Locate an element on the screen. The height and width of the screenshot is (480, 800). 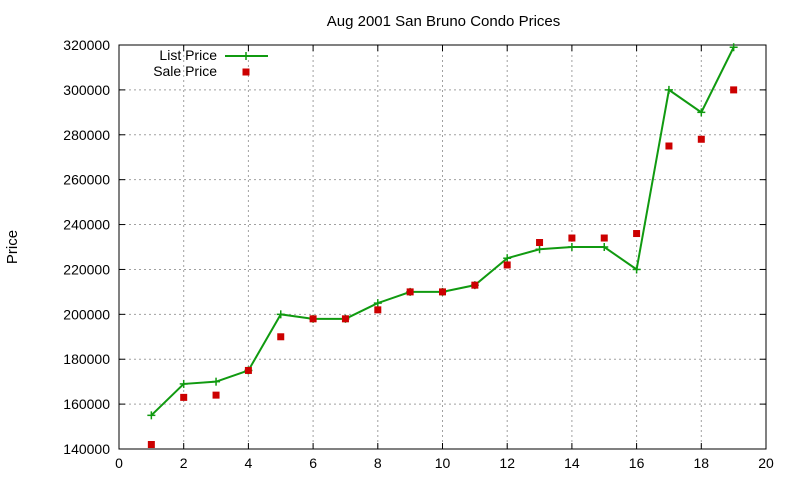
chart-title: Aug 2001 San Bruno Condo Prices is located at coordinates (444, 21).